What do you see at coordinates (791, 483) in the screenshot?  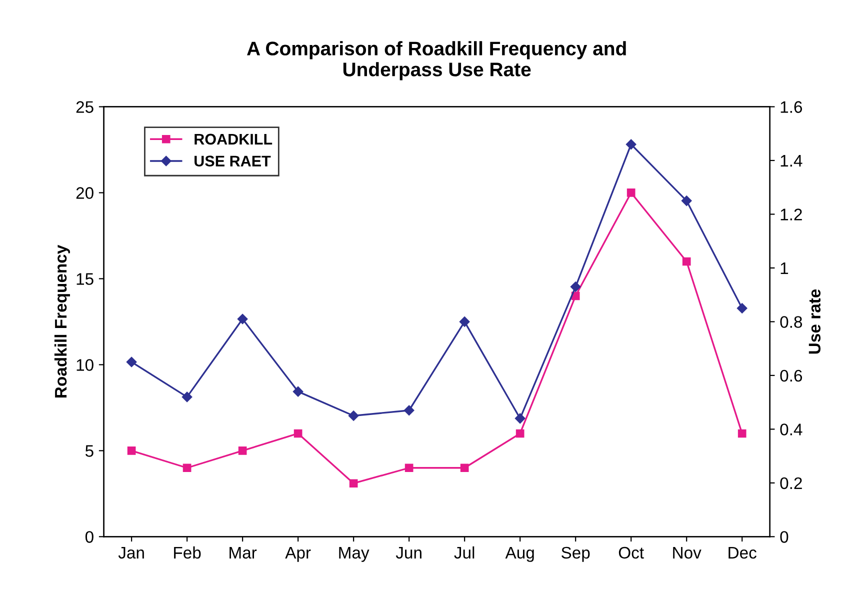 I see `y2-tick-label: 0.2` at bounding box center [791, 483].